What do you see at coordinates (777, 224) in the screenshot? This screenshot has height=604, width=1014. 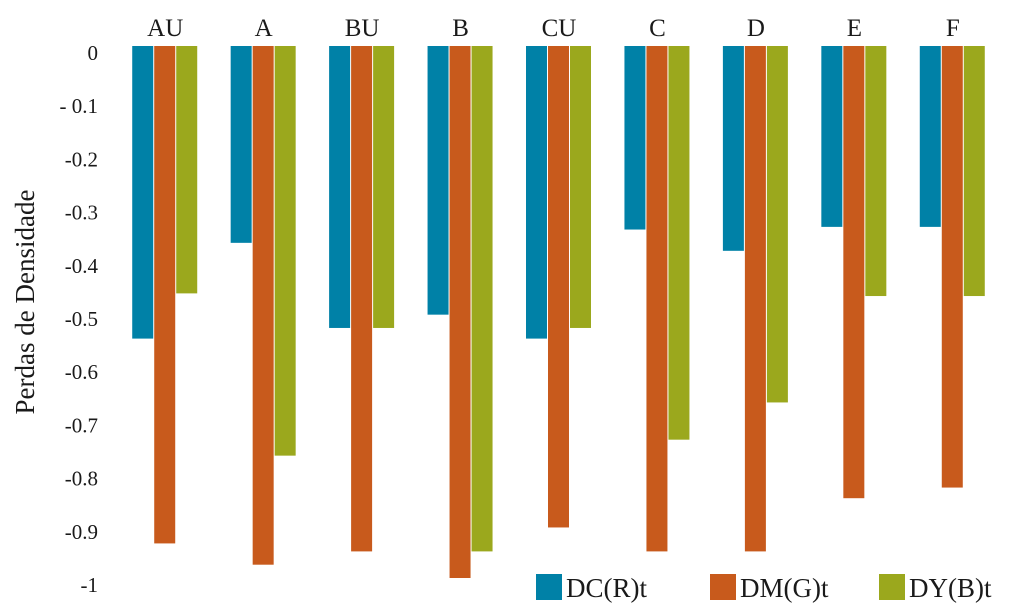 I see `bar-D-DY(B)t` at bounding box center [777, 224].